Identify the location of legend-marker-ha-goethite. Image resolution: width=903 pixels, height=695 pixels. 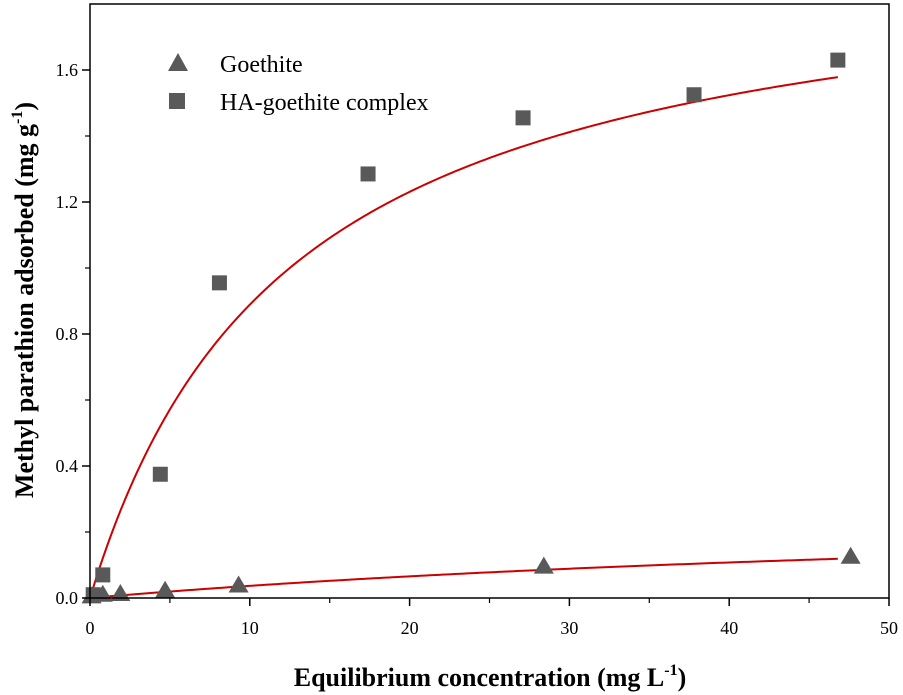
(177, 101).